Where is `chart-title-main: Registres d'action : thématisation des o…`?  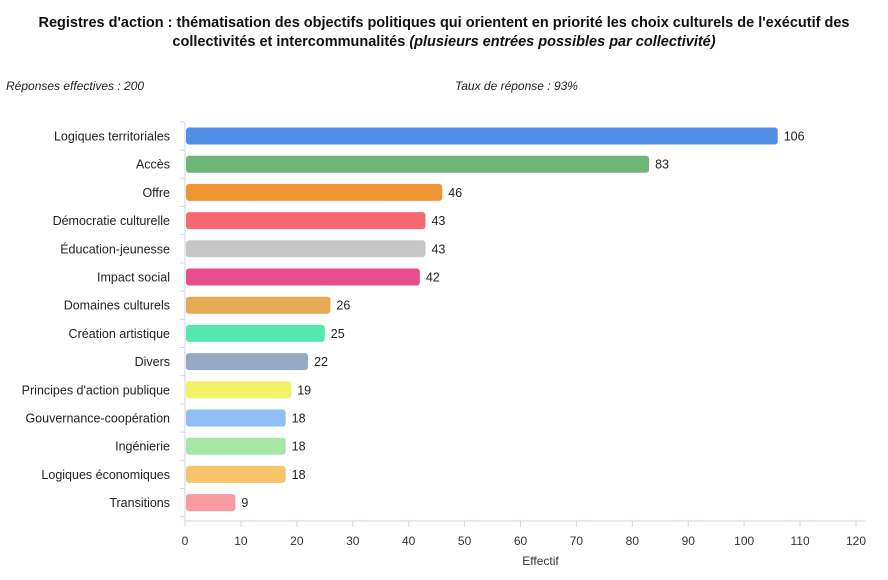 chart-title-main: Registres d'action : thématisation des o… is located at coordinates (444, 32).